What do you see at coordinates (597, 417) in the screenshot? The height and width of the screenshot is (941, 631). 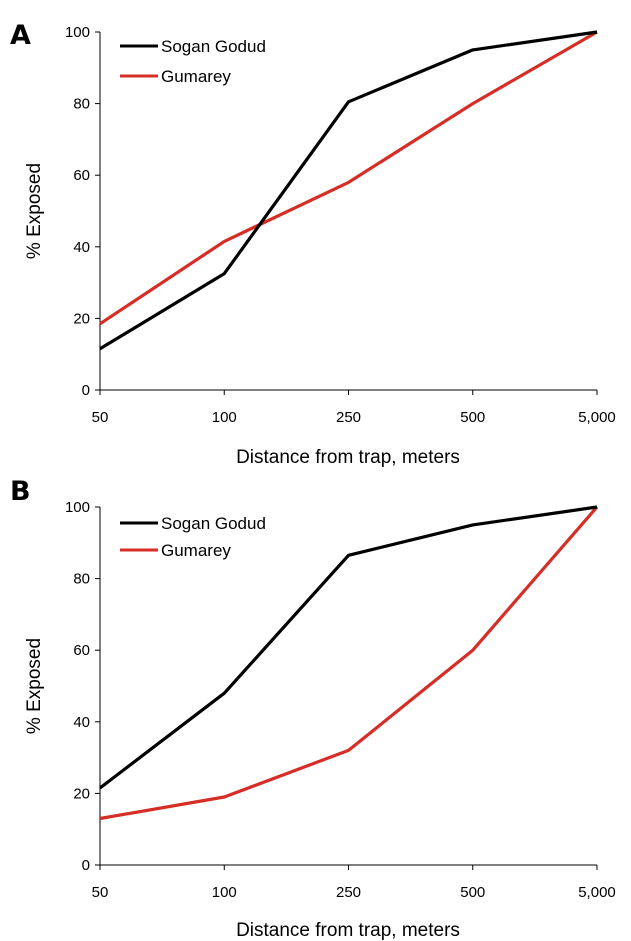 I see `panel-a-x-tick-label: 5,000` at bounding box center [597, 417].